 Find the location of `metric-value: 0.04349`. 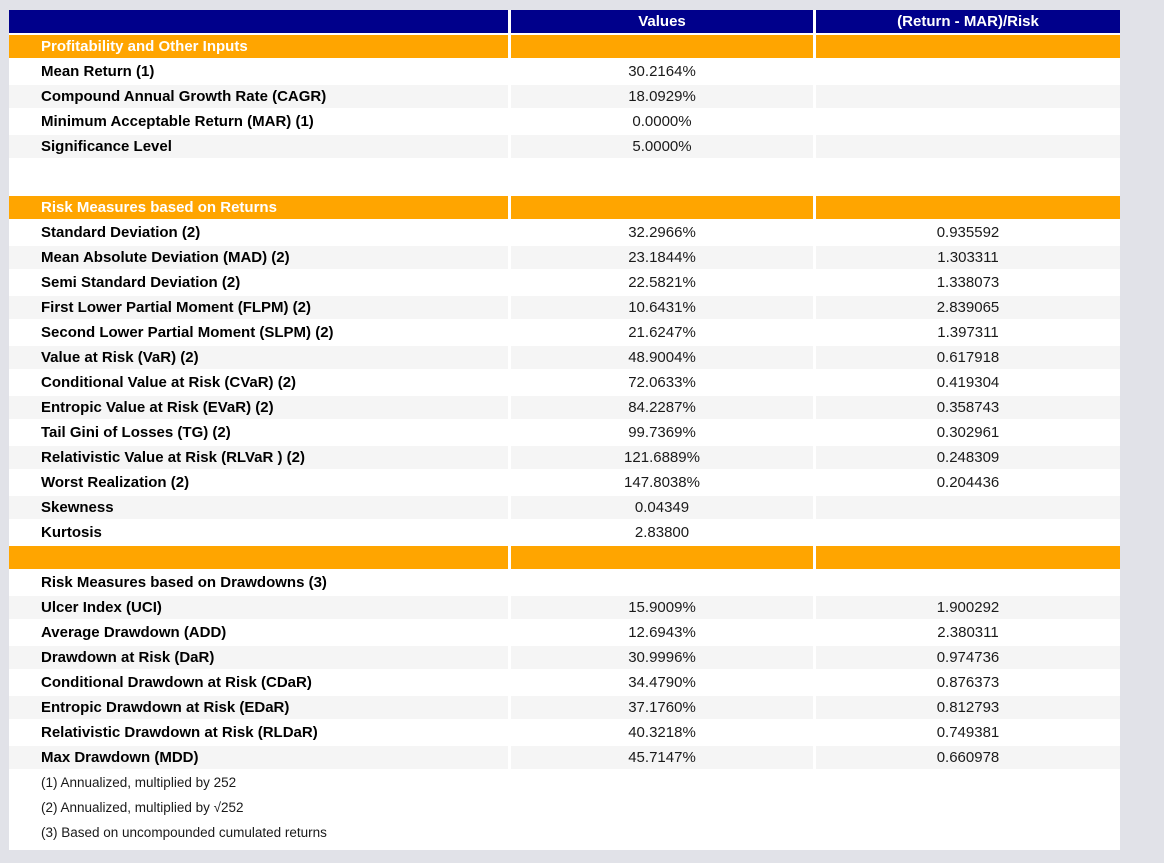

metric-value: 0.04349 is located at coordinates (662, 507).